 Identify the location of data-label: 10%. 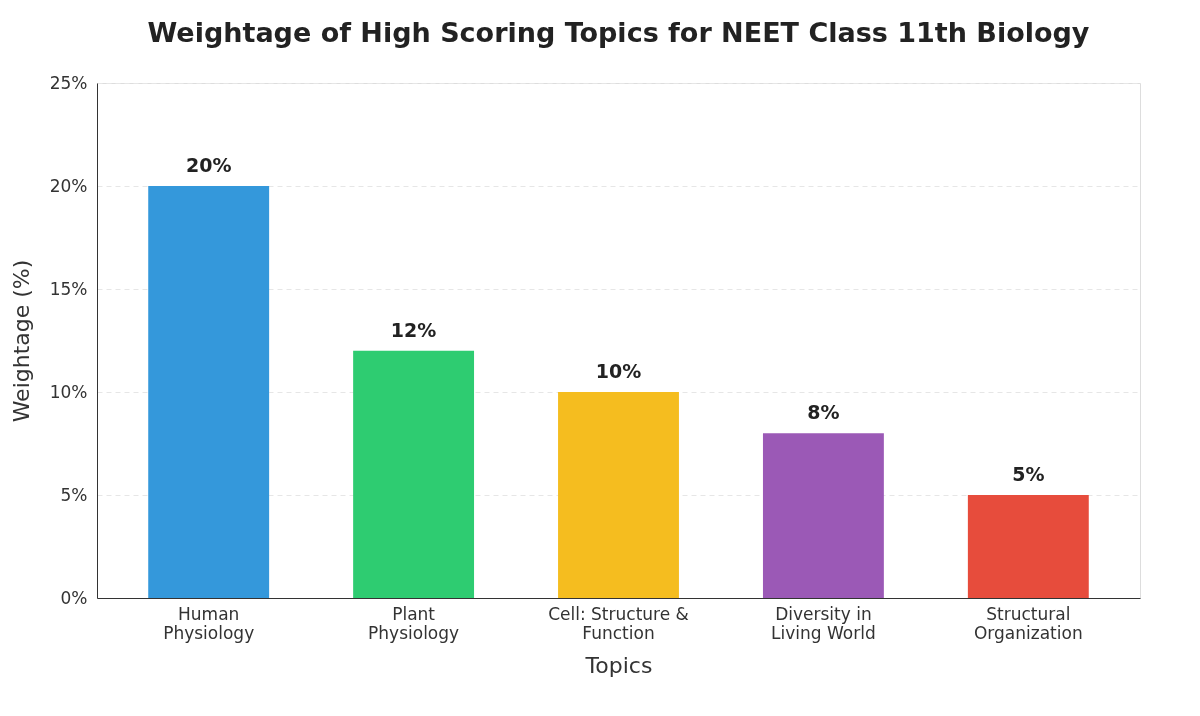
(618, 371).